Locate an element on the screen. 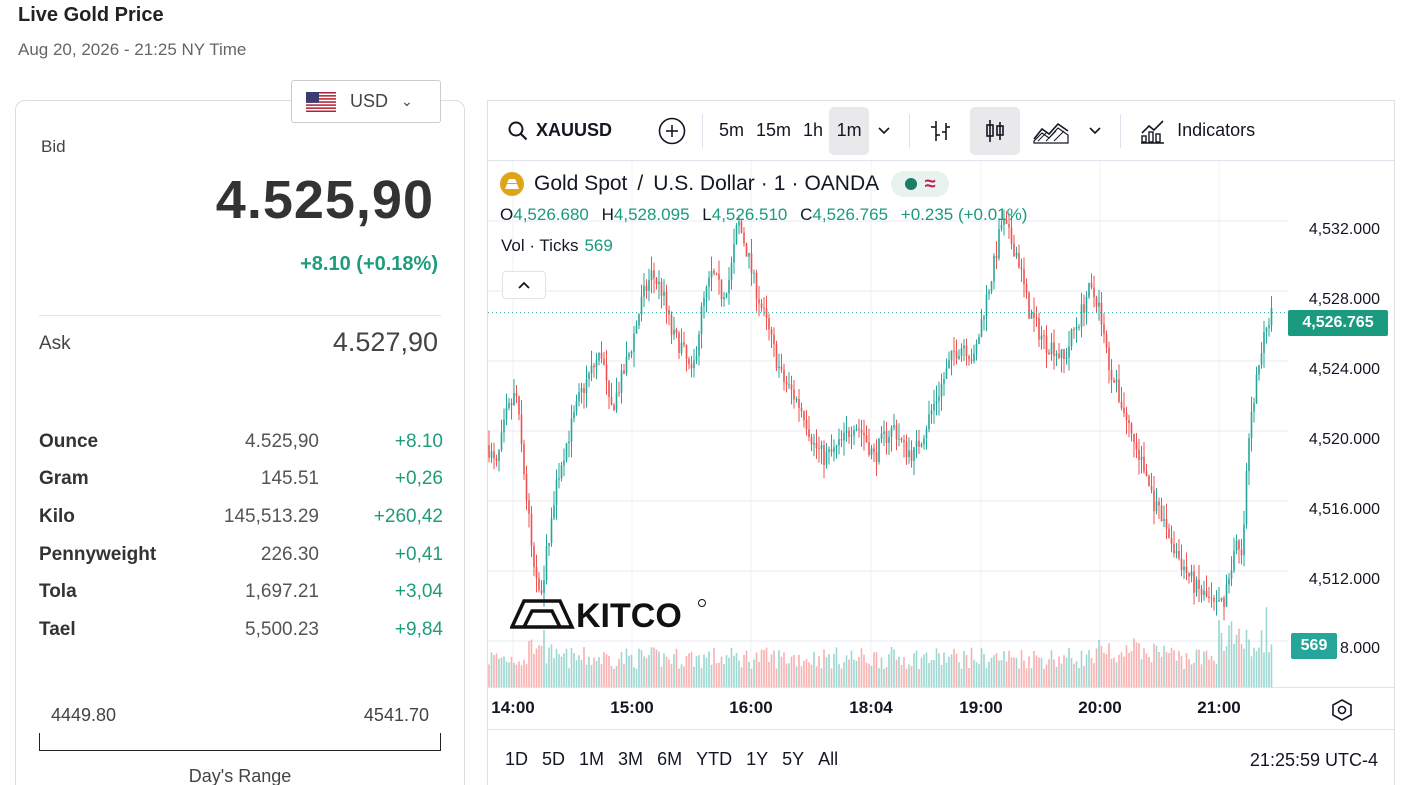  range-5d-button: 5D is located at coordinates (554, 759).